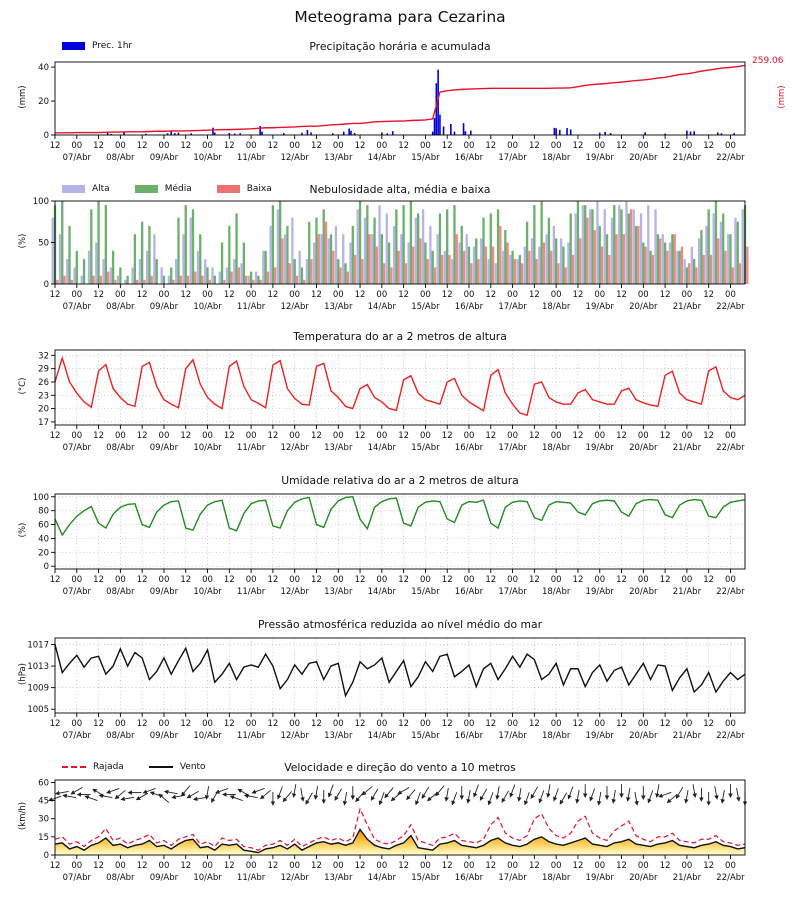  Describe the element at coordinates (74, 767) in the screenshot. I see `rajada-line-icon` at that location.